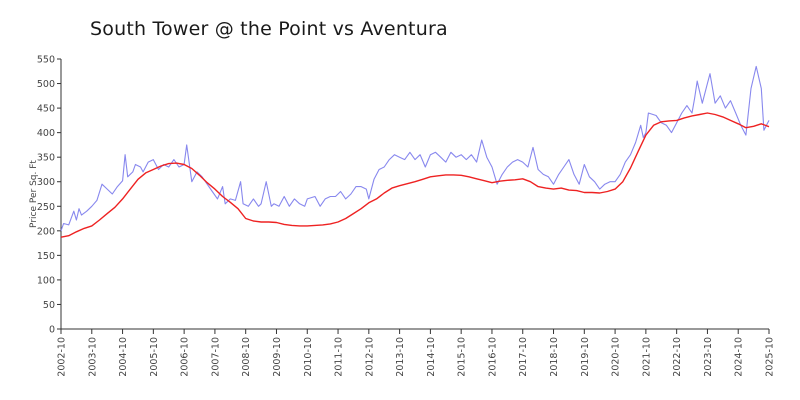  I want to click on x-tick-label: 2005-10, so click(154, 357).